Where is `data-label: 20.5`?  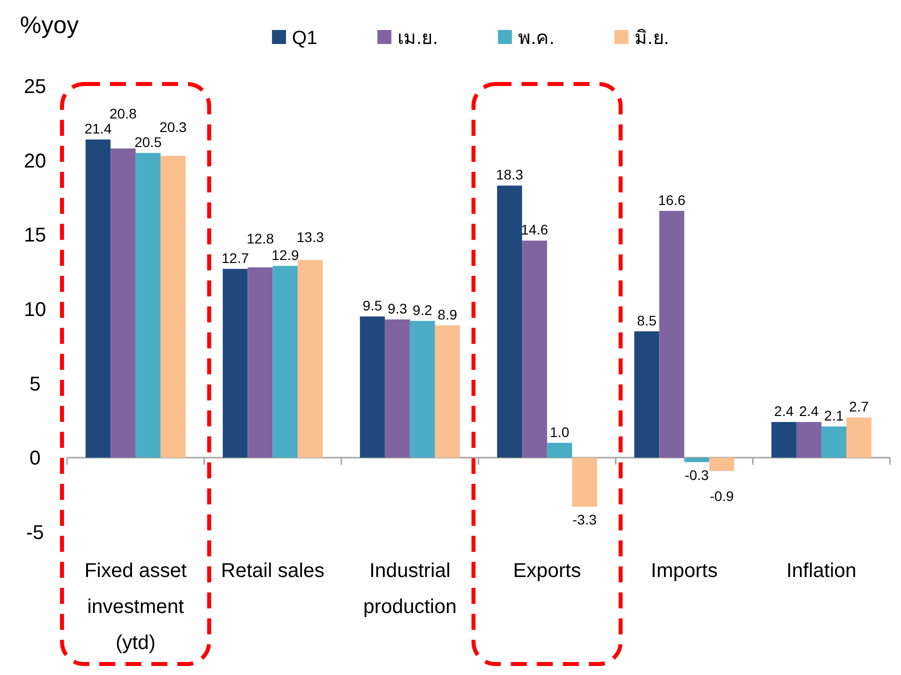 data-label: 20.5 is located at coordinates (148, 142).